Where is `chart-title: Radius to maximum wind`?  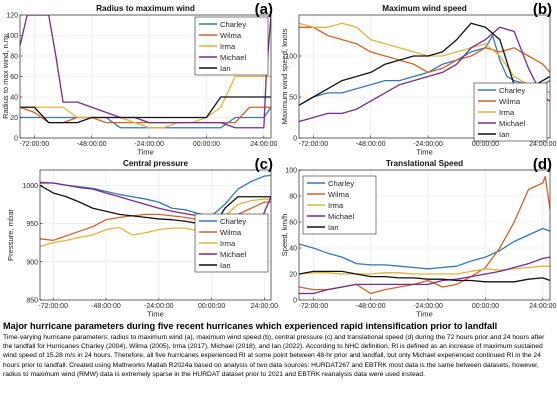
chart-title: Radius to maximum wind is located at coordinates (145, 8).